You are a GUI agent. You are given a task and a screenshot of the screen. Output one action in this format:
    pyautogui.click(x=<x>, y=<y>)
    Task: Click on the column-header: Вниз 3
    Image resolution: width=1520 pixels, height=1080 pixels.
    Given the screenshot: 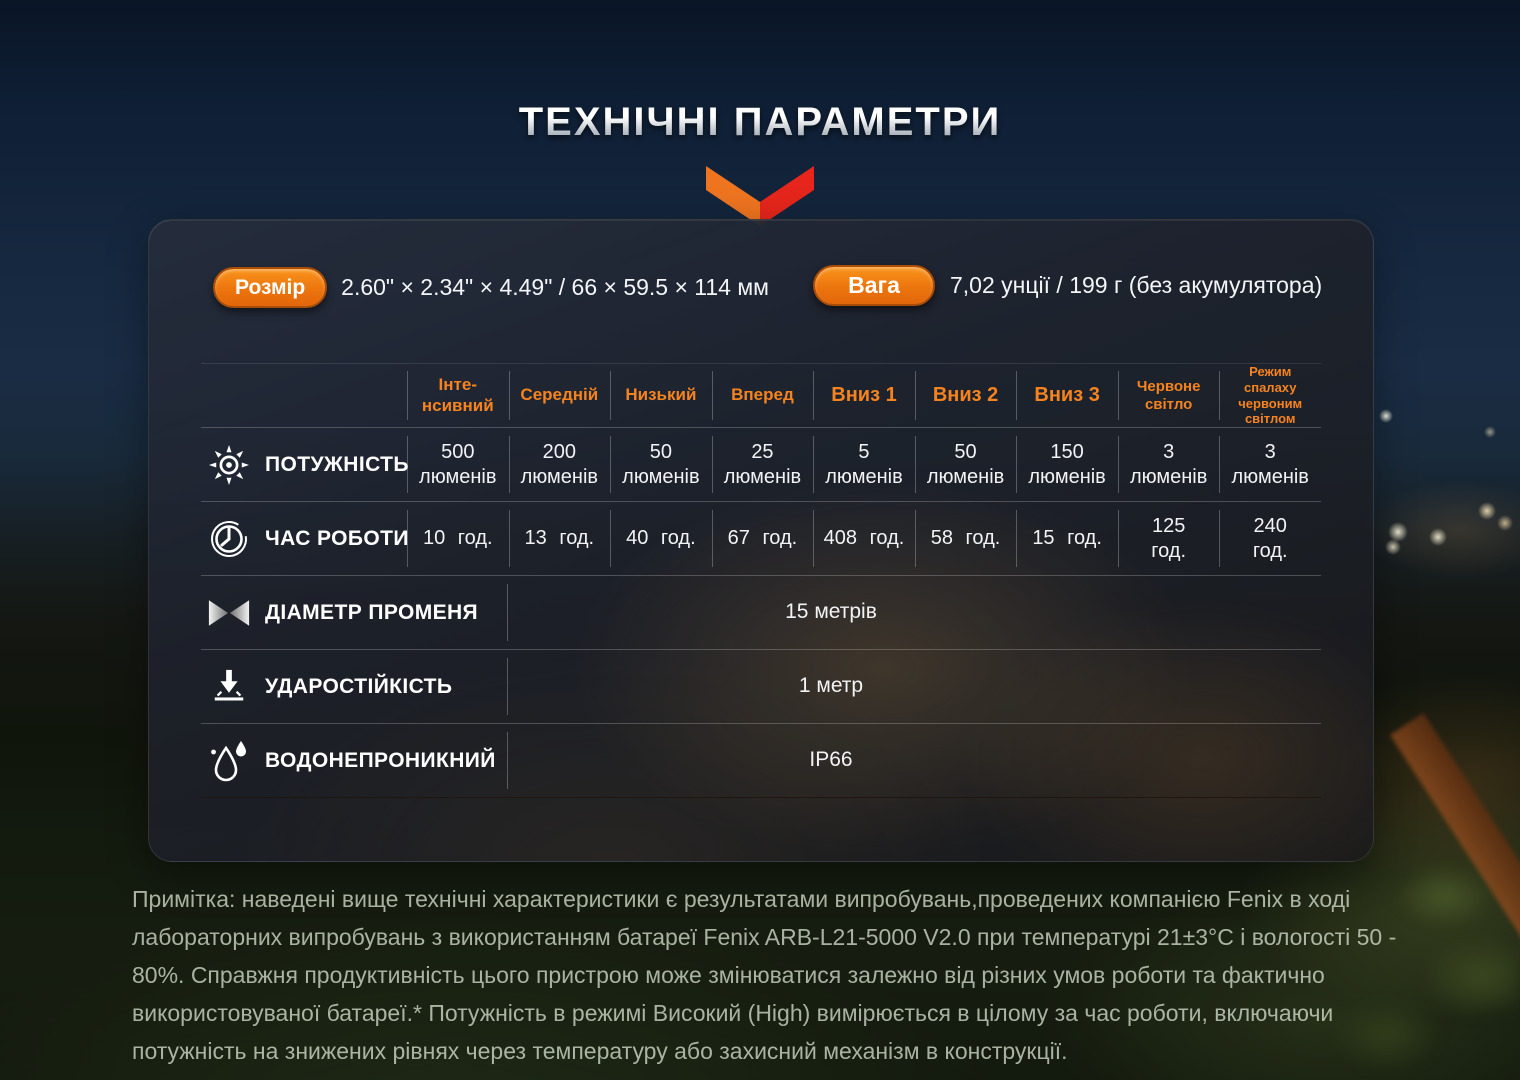 What is the action you would take?
    pyautogui.click(x=1067, y=395)
    